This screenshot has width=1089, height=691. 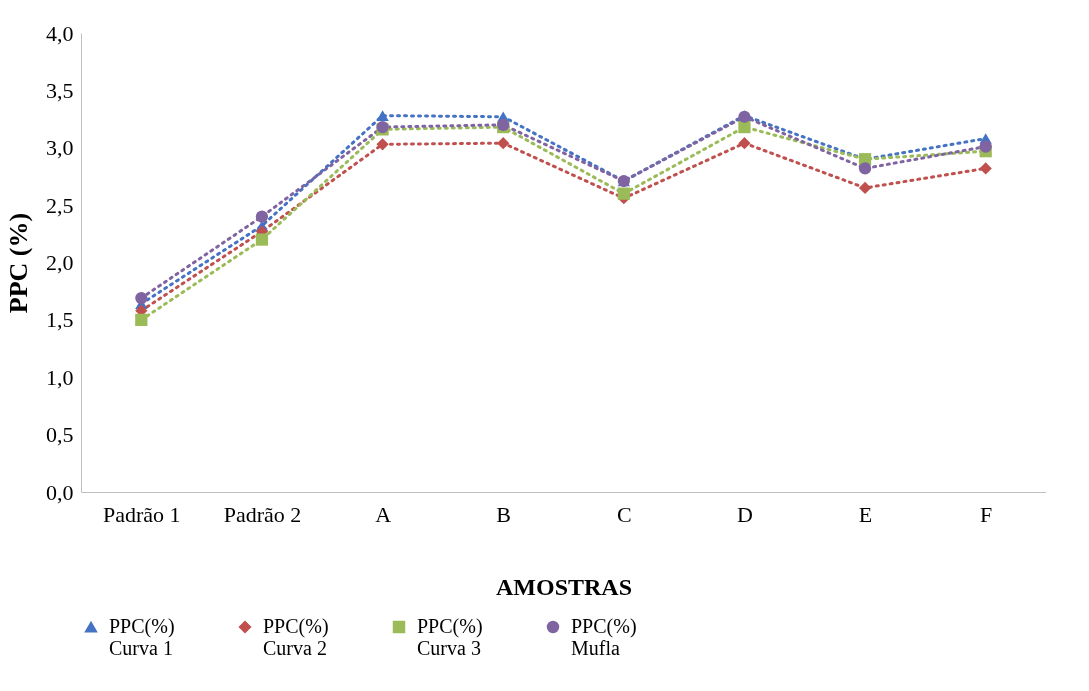 What do you see at coordinates (383, 514) in the screenshot?
I see `x-tick-label: A` at bounding box center [383, 514].